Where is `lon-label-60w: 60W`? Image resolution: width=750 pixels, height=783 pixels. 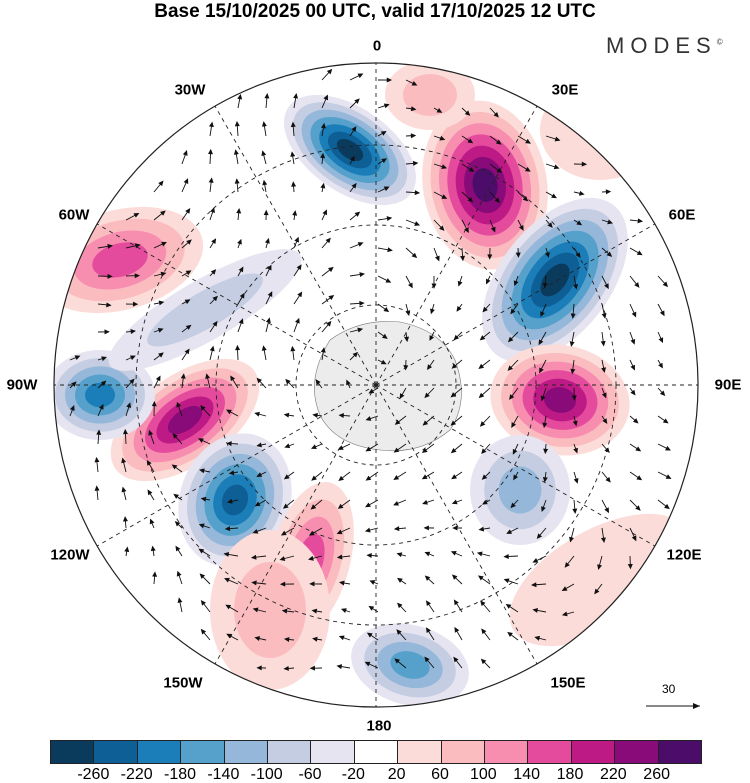 lon-label-60w: 60W is located at coordinates (74, 215).